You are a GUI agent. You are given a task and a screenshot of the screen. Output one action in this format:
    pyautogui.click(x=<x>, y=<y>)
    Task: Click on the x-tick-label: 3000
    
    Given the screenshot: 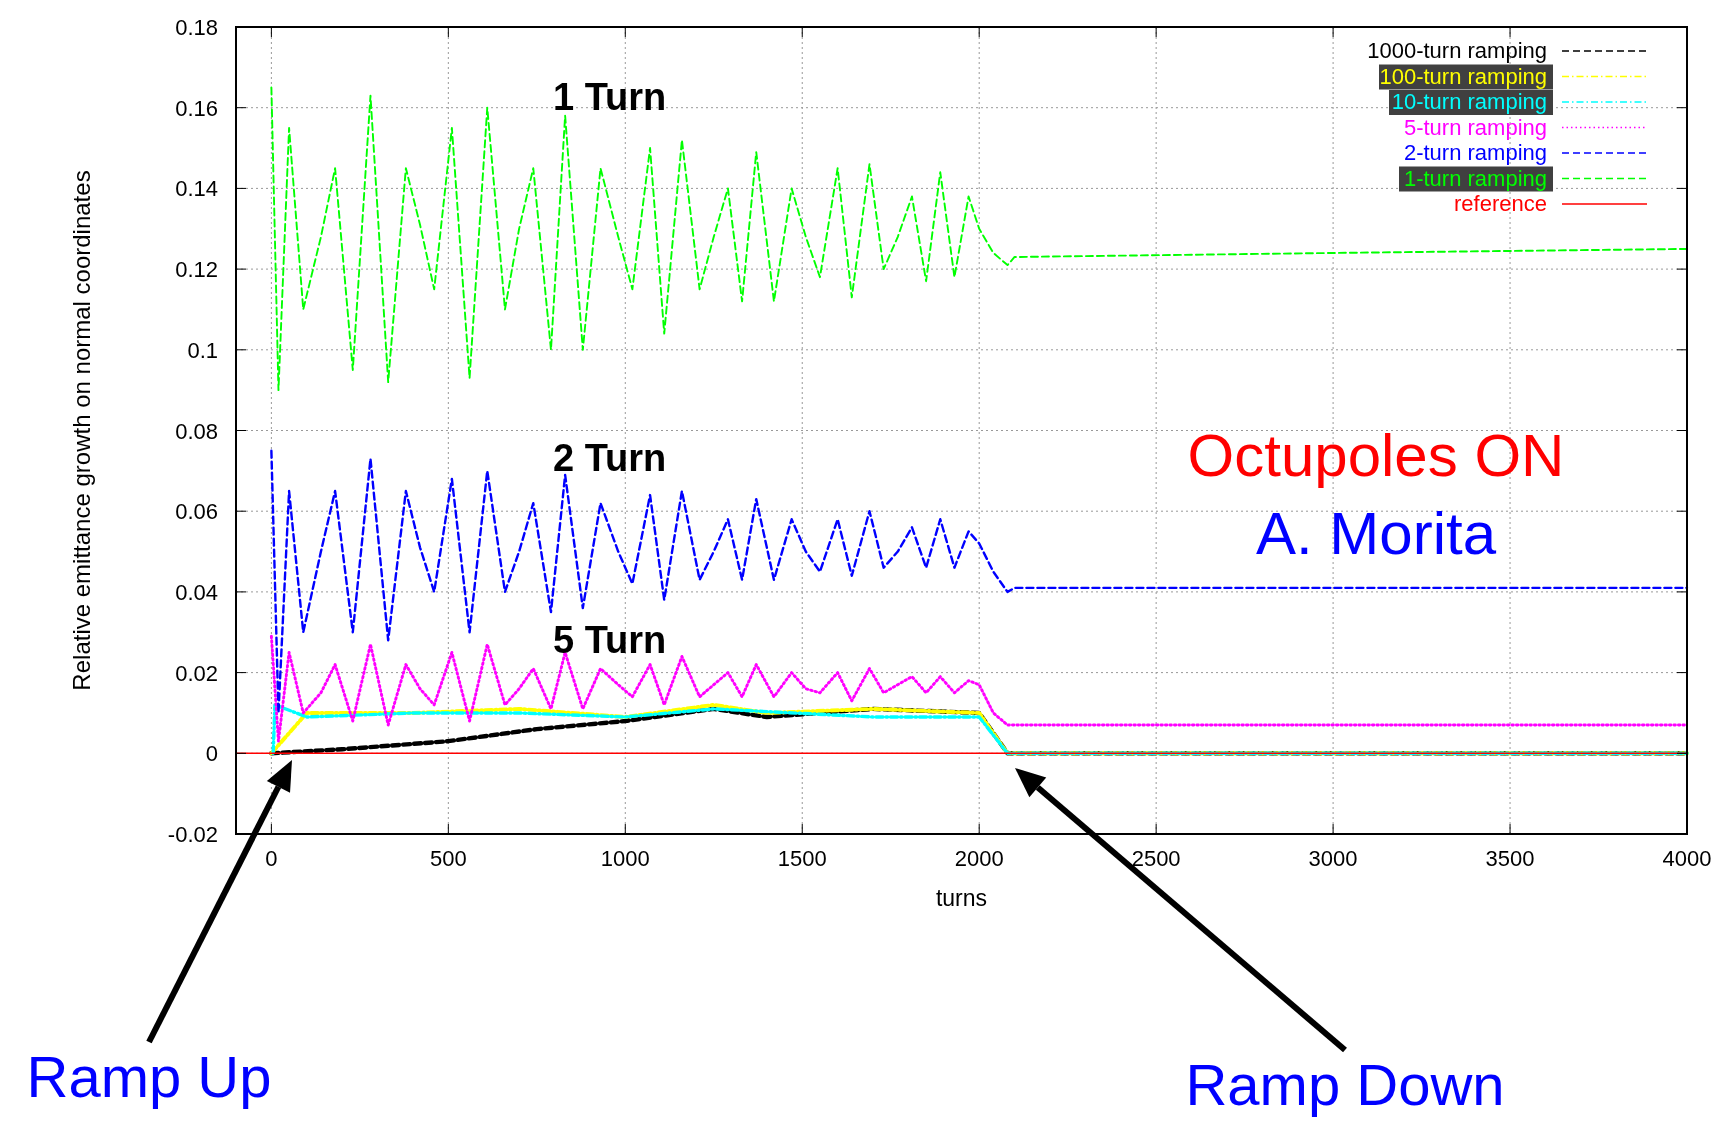 What is the action you would take?
    pyautogui.click(x=1333, y=858)
    